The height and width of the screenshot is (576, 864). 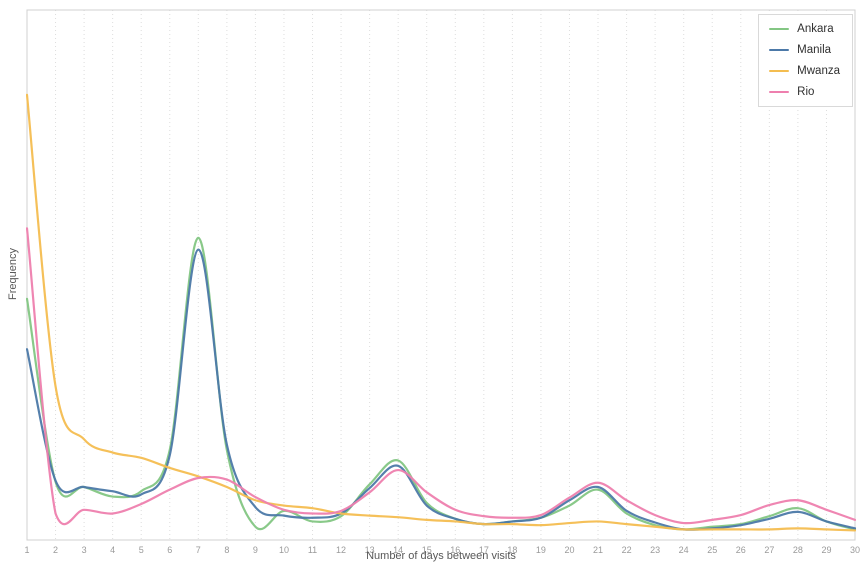 I want to click on x-tick-label: 14, so click(x=398, y=550).